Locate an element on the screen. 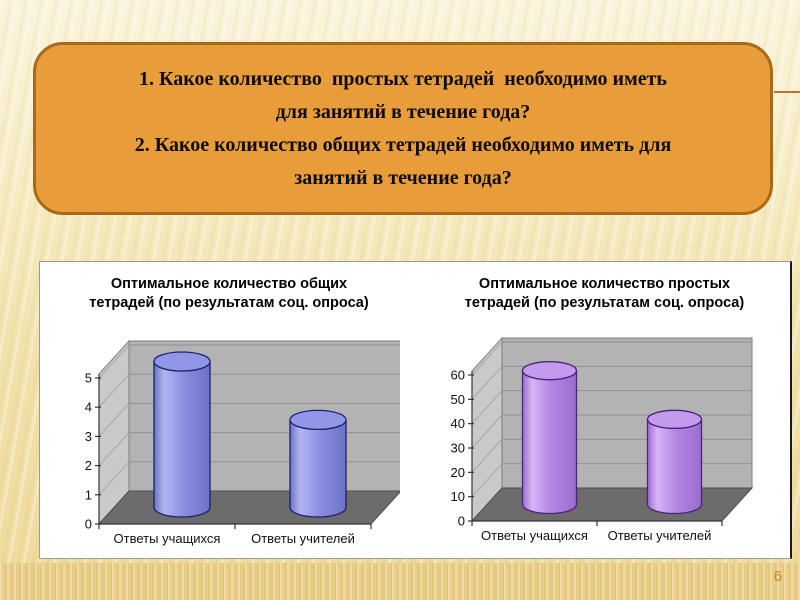 Image resolution: width=800 pixels, height=600 pixels. value-tick-label: 1 is located at coordinates (88, 494).